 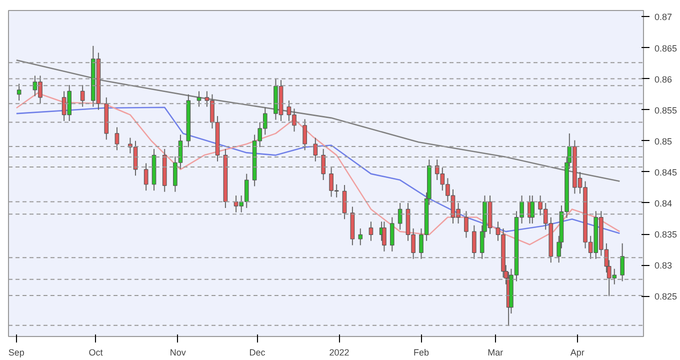 What do you see at coordinates (257, 353) in the screenshot?
I see `x-tick-label: Dec` at bounding box center [257, 353].